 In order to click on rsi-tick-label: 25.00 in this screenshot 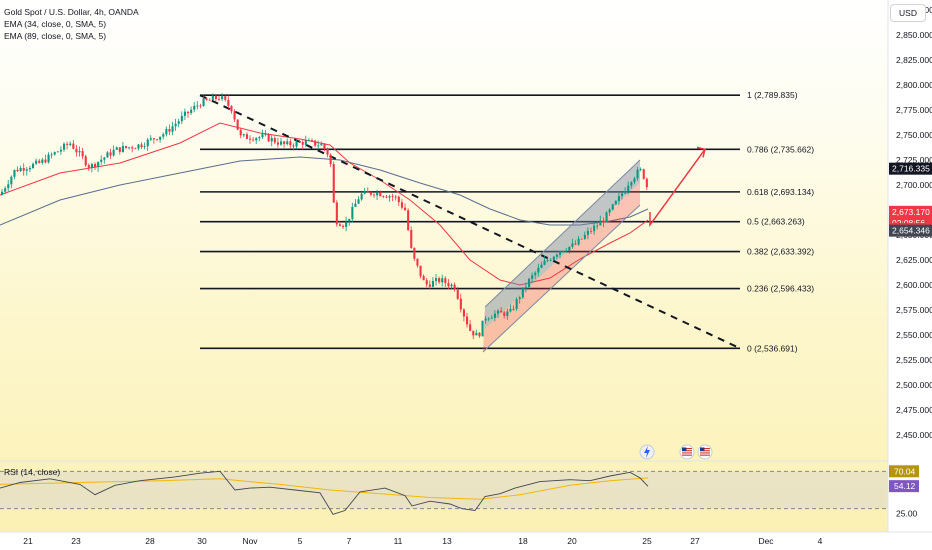, I will do `click(907, 513)`.